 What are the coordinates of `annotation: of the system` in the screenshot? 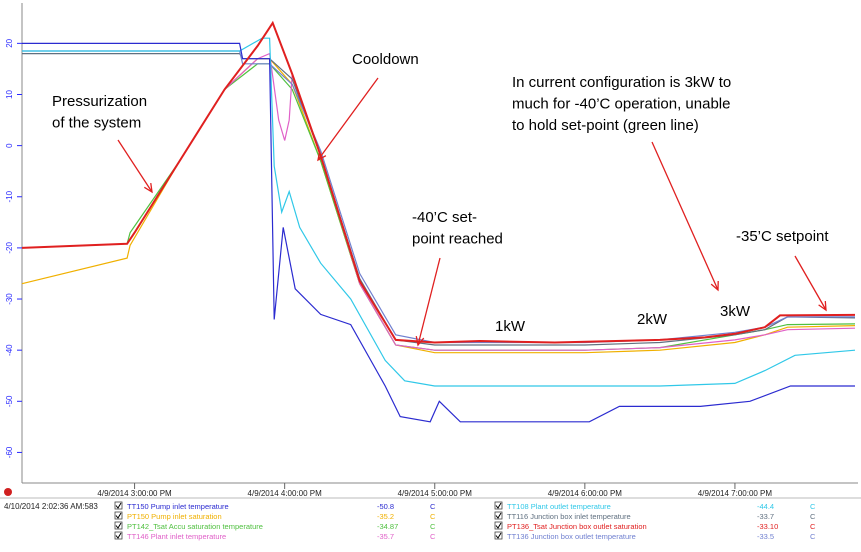 It's located at (96, 123).